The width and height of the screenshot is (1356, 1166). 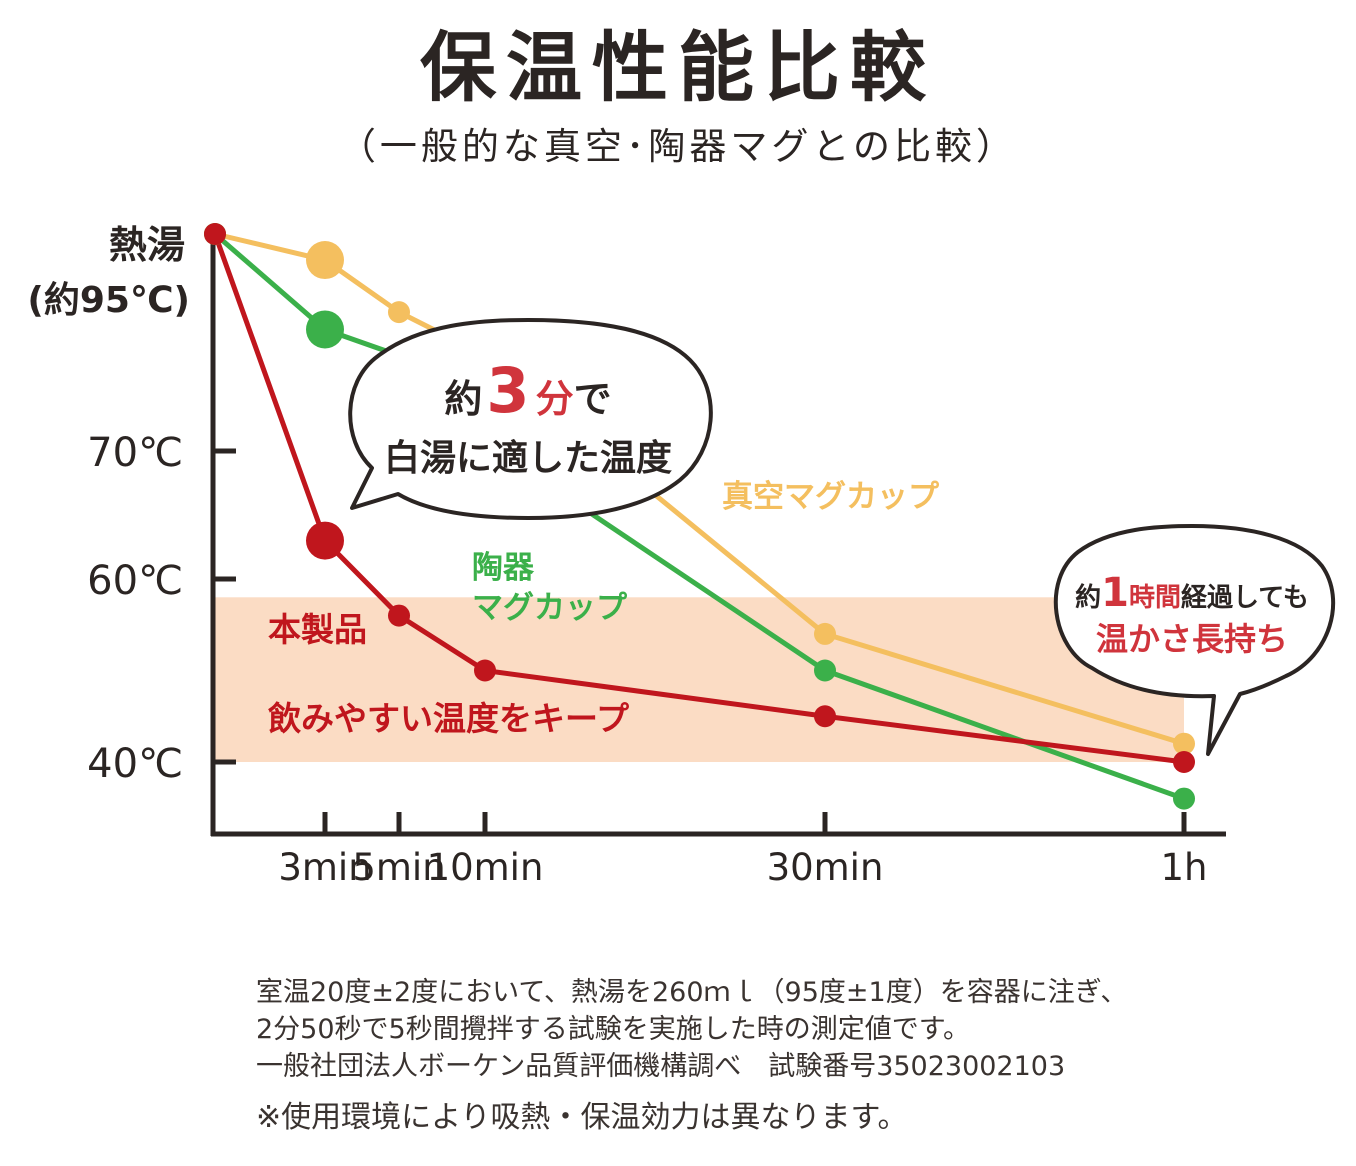 I want to click on callout-1h: 約1時間経過しても 温かさ長持ち, so click(x=1194, y=640).